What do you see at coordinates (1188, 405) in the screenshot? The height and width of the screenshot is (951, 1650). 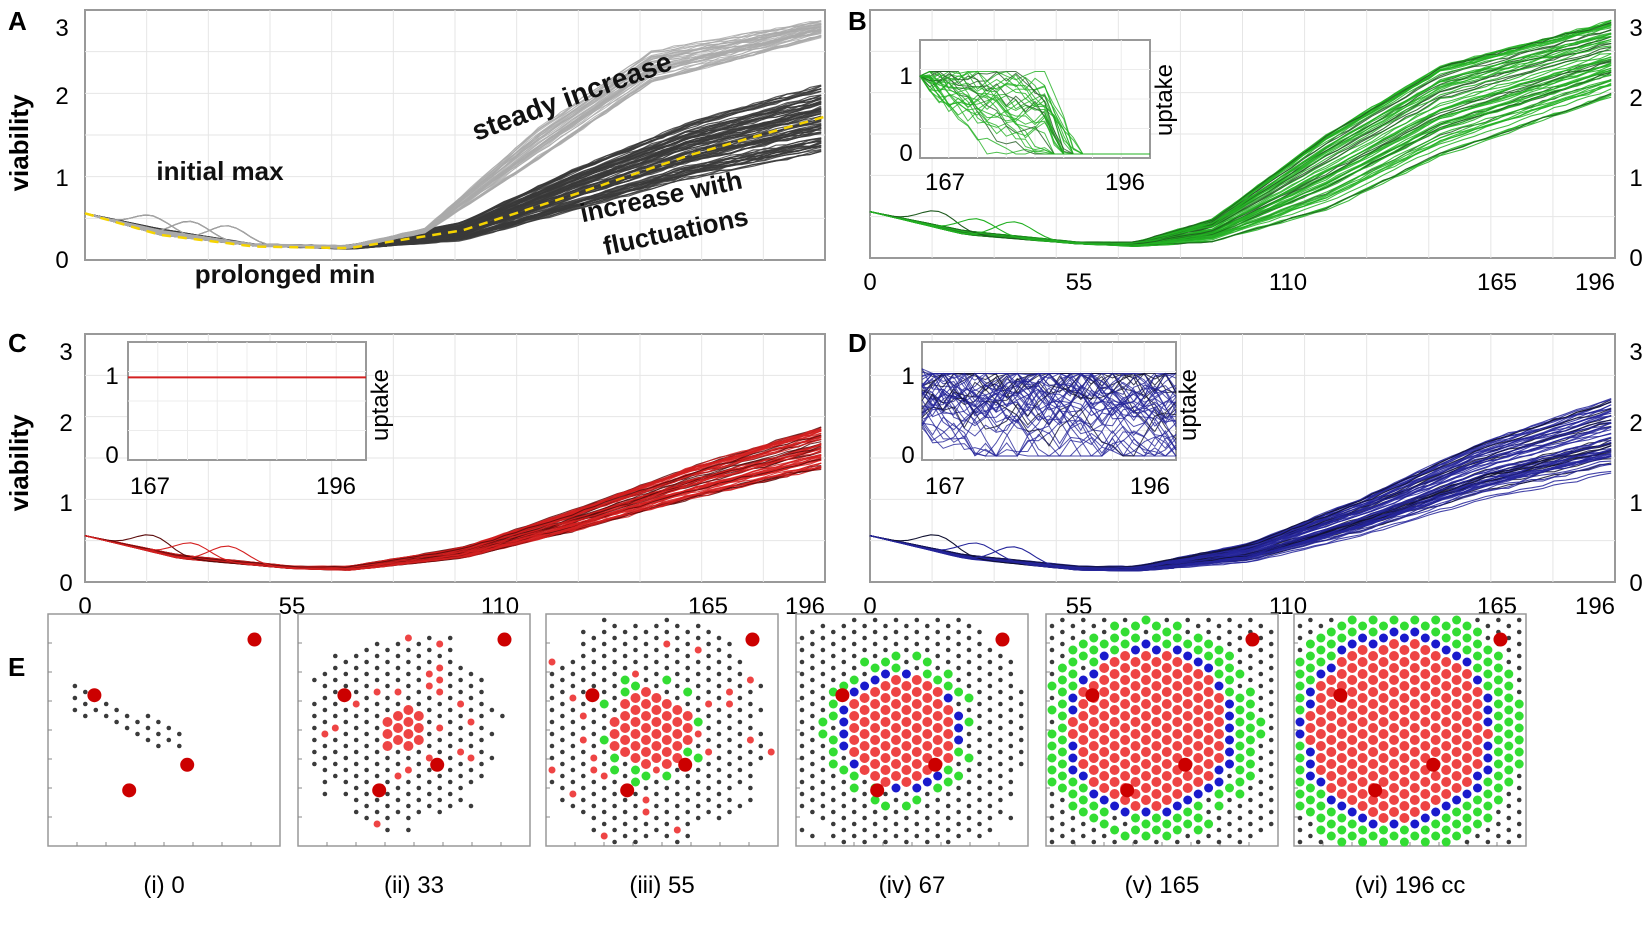 I see `inset-y-label: uptake` at bounding box center [1188, 405].